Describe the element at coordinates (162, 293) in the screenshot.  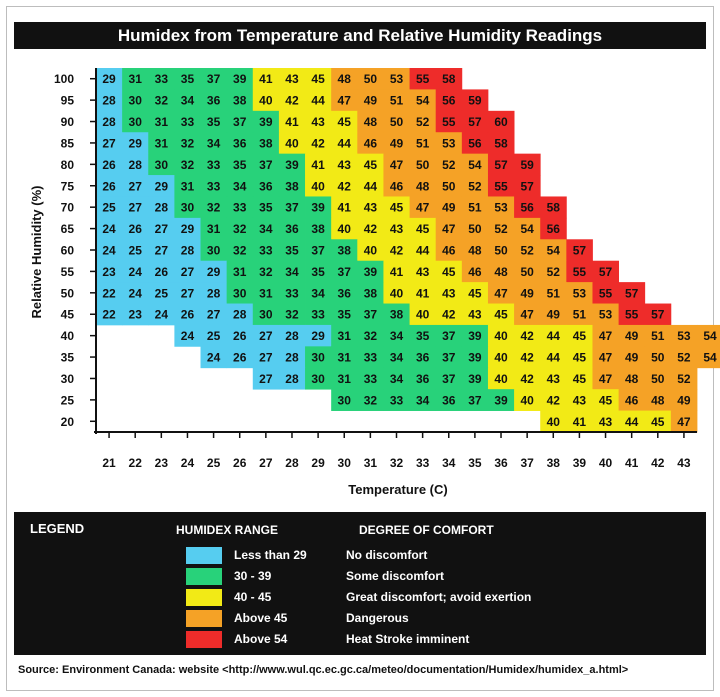
I see `cell-value-label: 25` at that location.